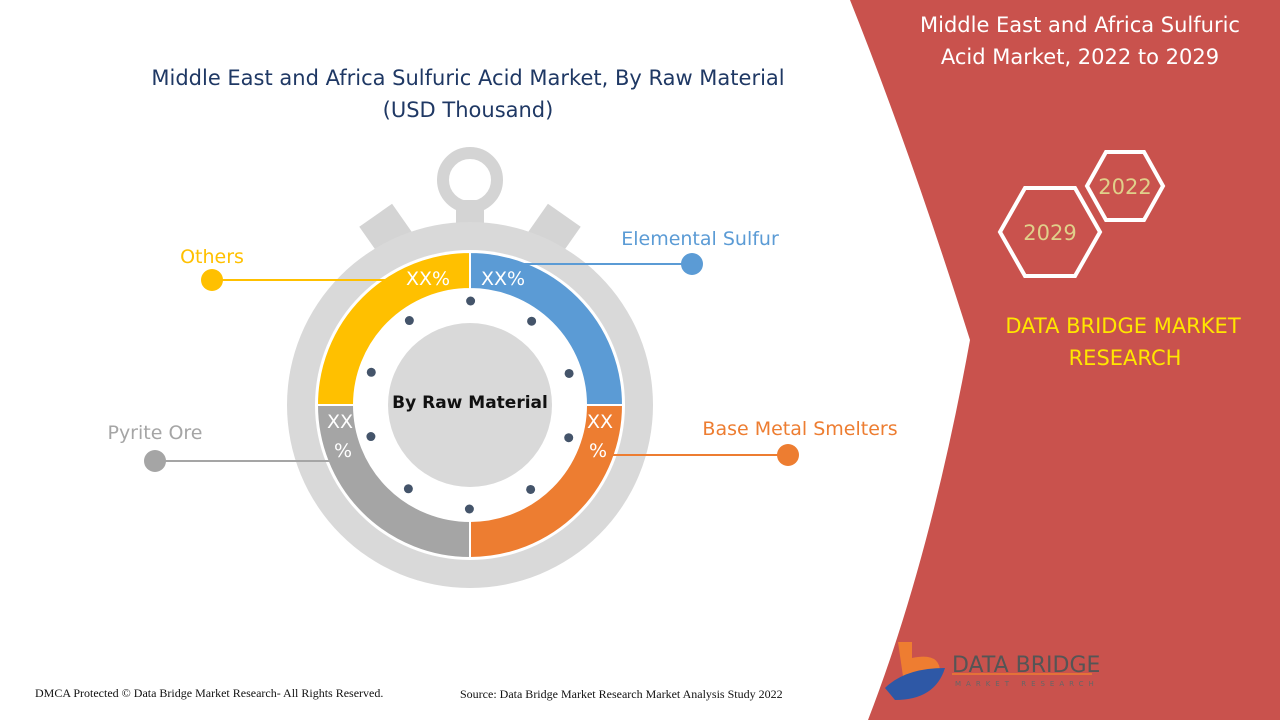  I want to click on brand-line2: RESEARCH, so click(1125, 358).